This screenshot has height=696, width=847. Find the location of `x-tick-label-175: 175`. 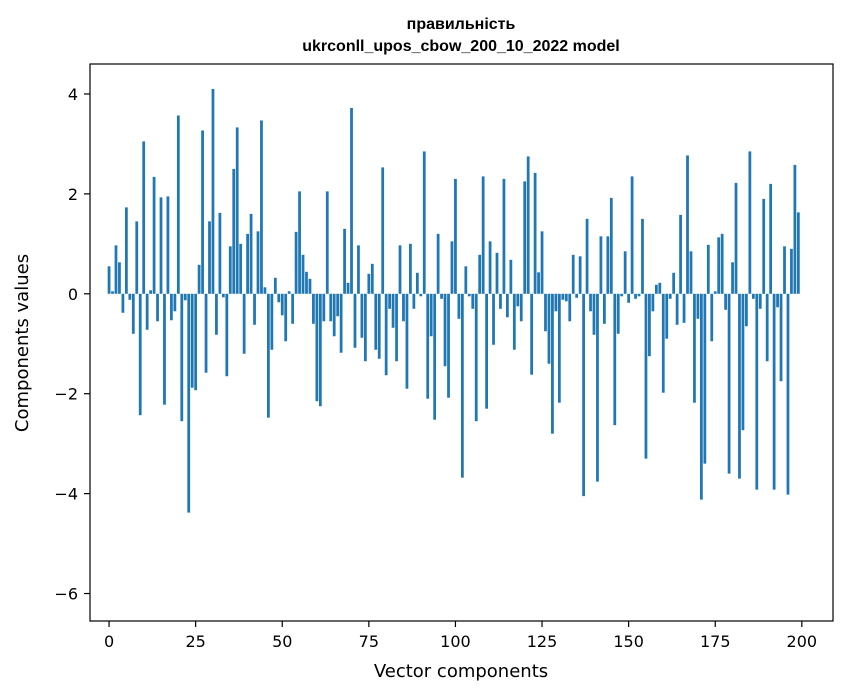

x-tick-label-175: 175 is located at coordinates (715, 641).